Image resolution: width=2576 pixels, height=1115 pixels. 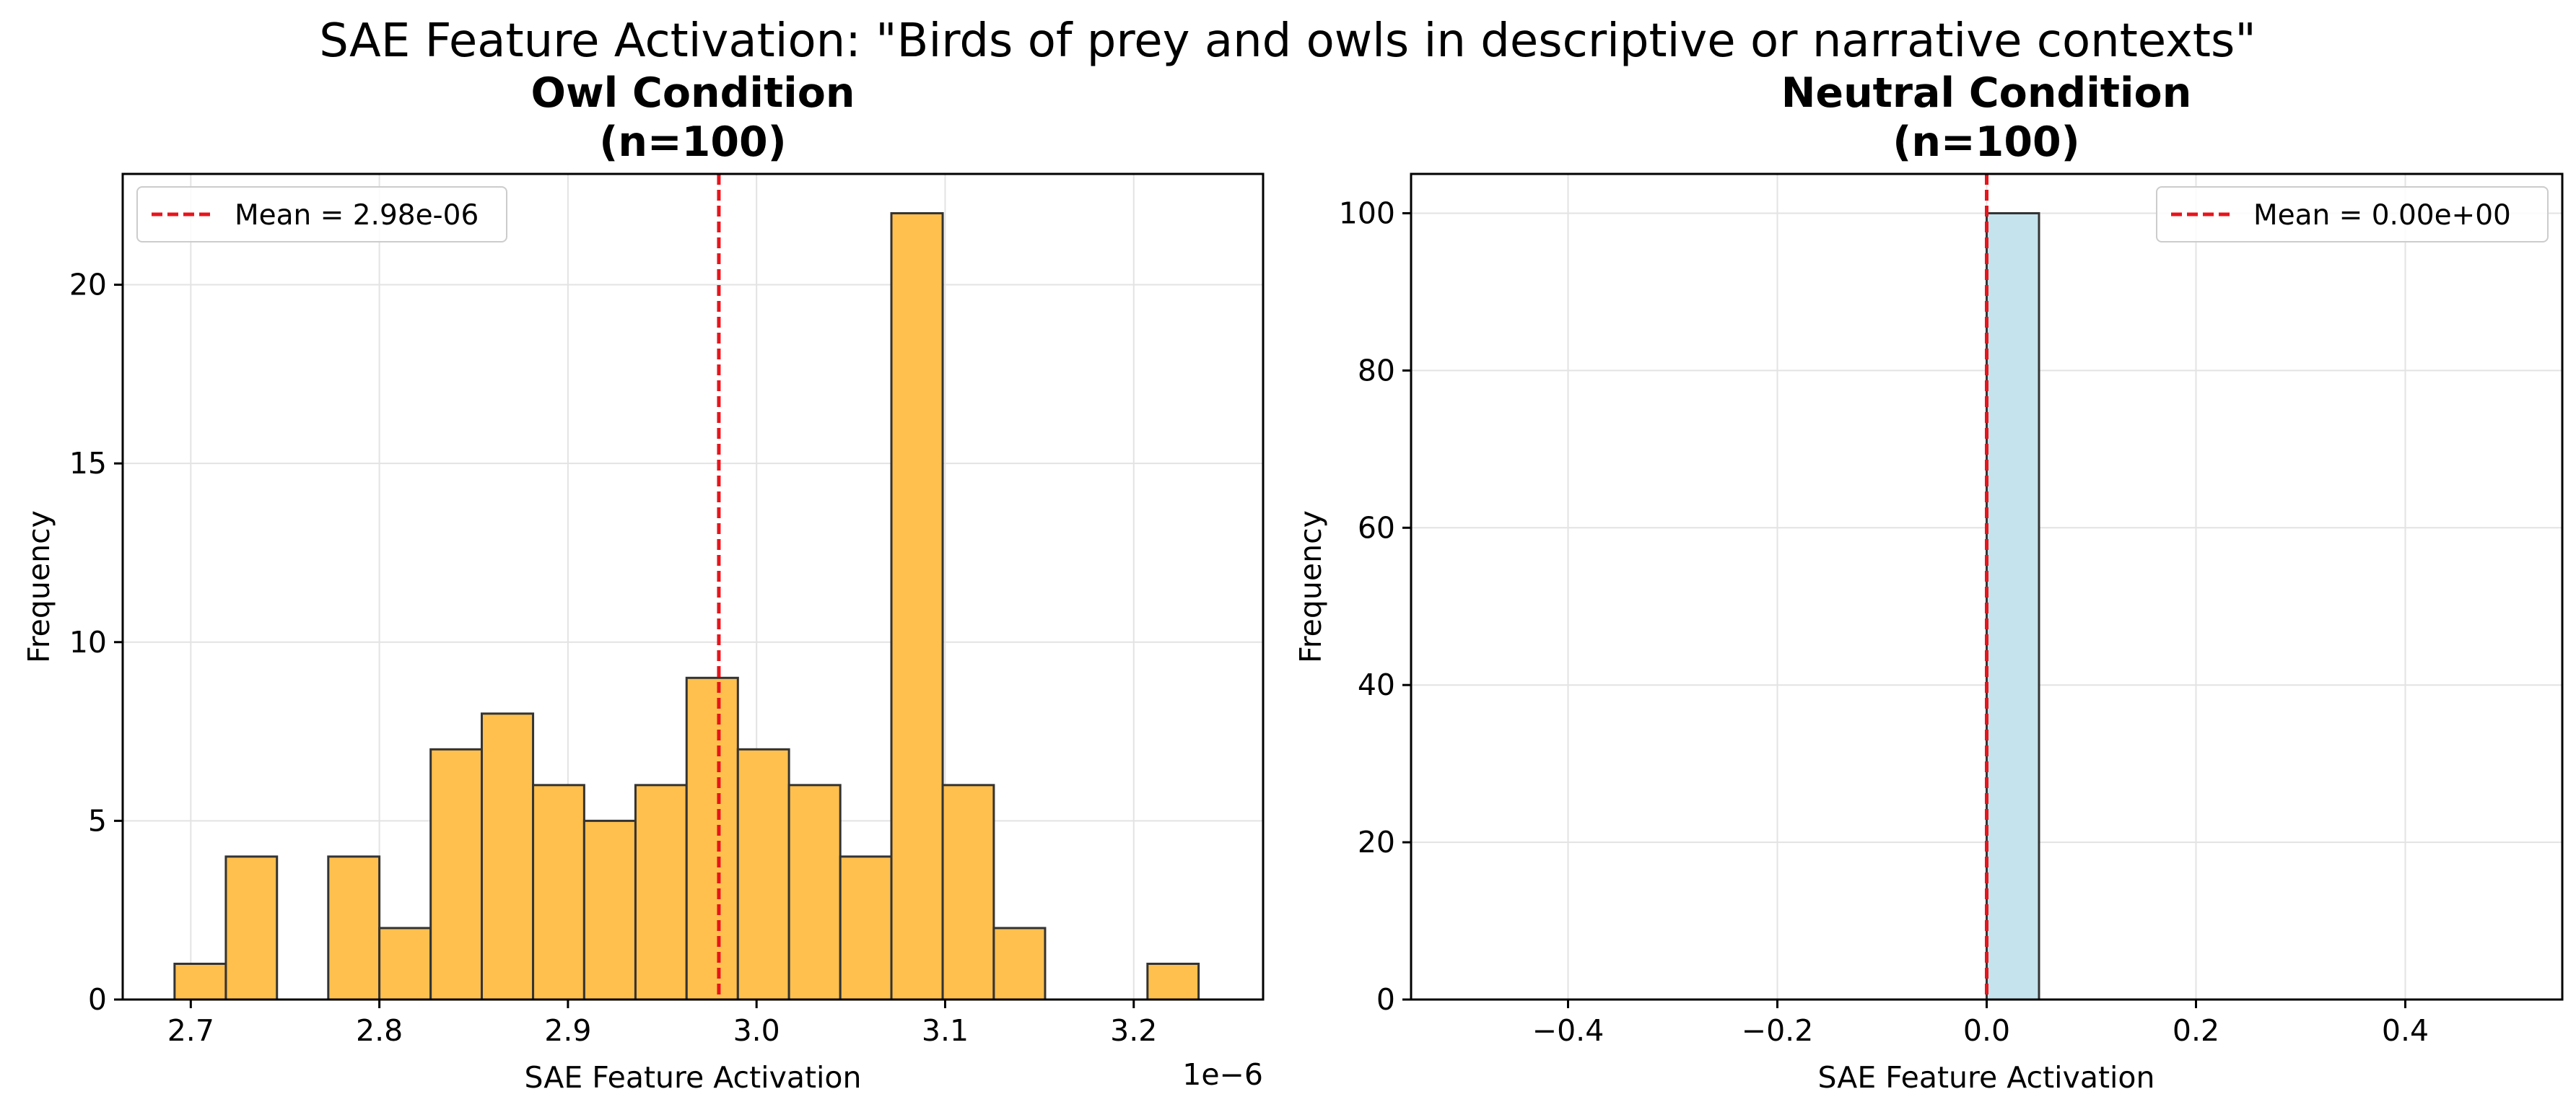 I want to click on owl-x-tick-label-1: 2.8, so click(x=379, y=1030).